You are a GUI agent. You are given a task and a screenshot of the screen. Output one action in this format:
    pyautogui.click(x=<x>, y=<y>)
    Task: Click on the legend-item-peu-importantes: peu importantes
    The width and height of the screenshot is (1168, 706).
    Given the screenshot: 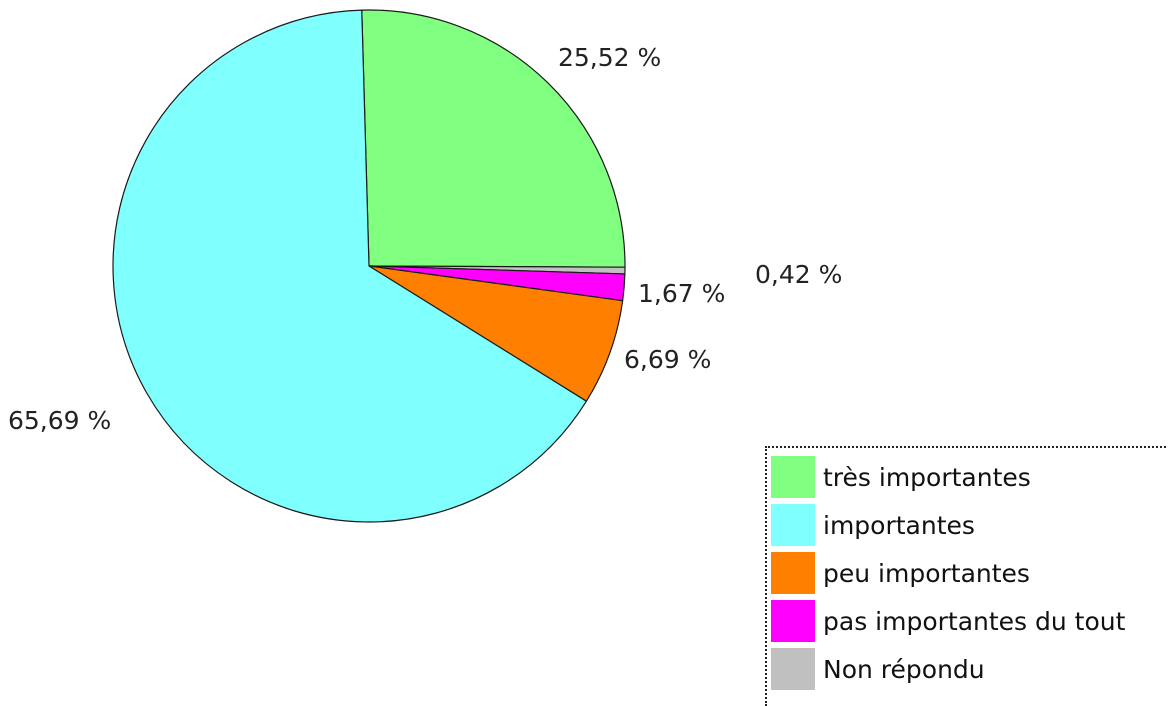 What is the action you would take?
    pyautogui.click(x=900, y=573)
    